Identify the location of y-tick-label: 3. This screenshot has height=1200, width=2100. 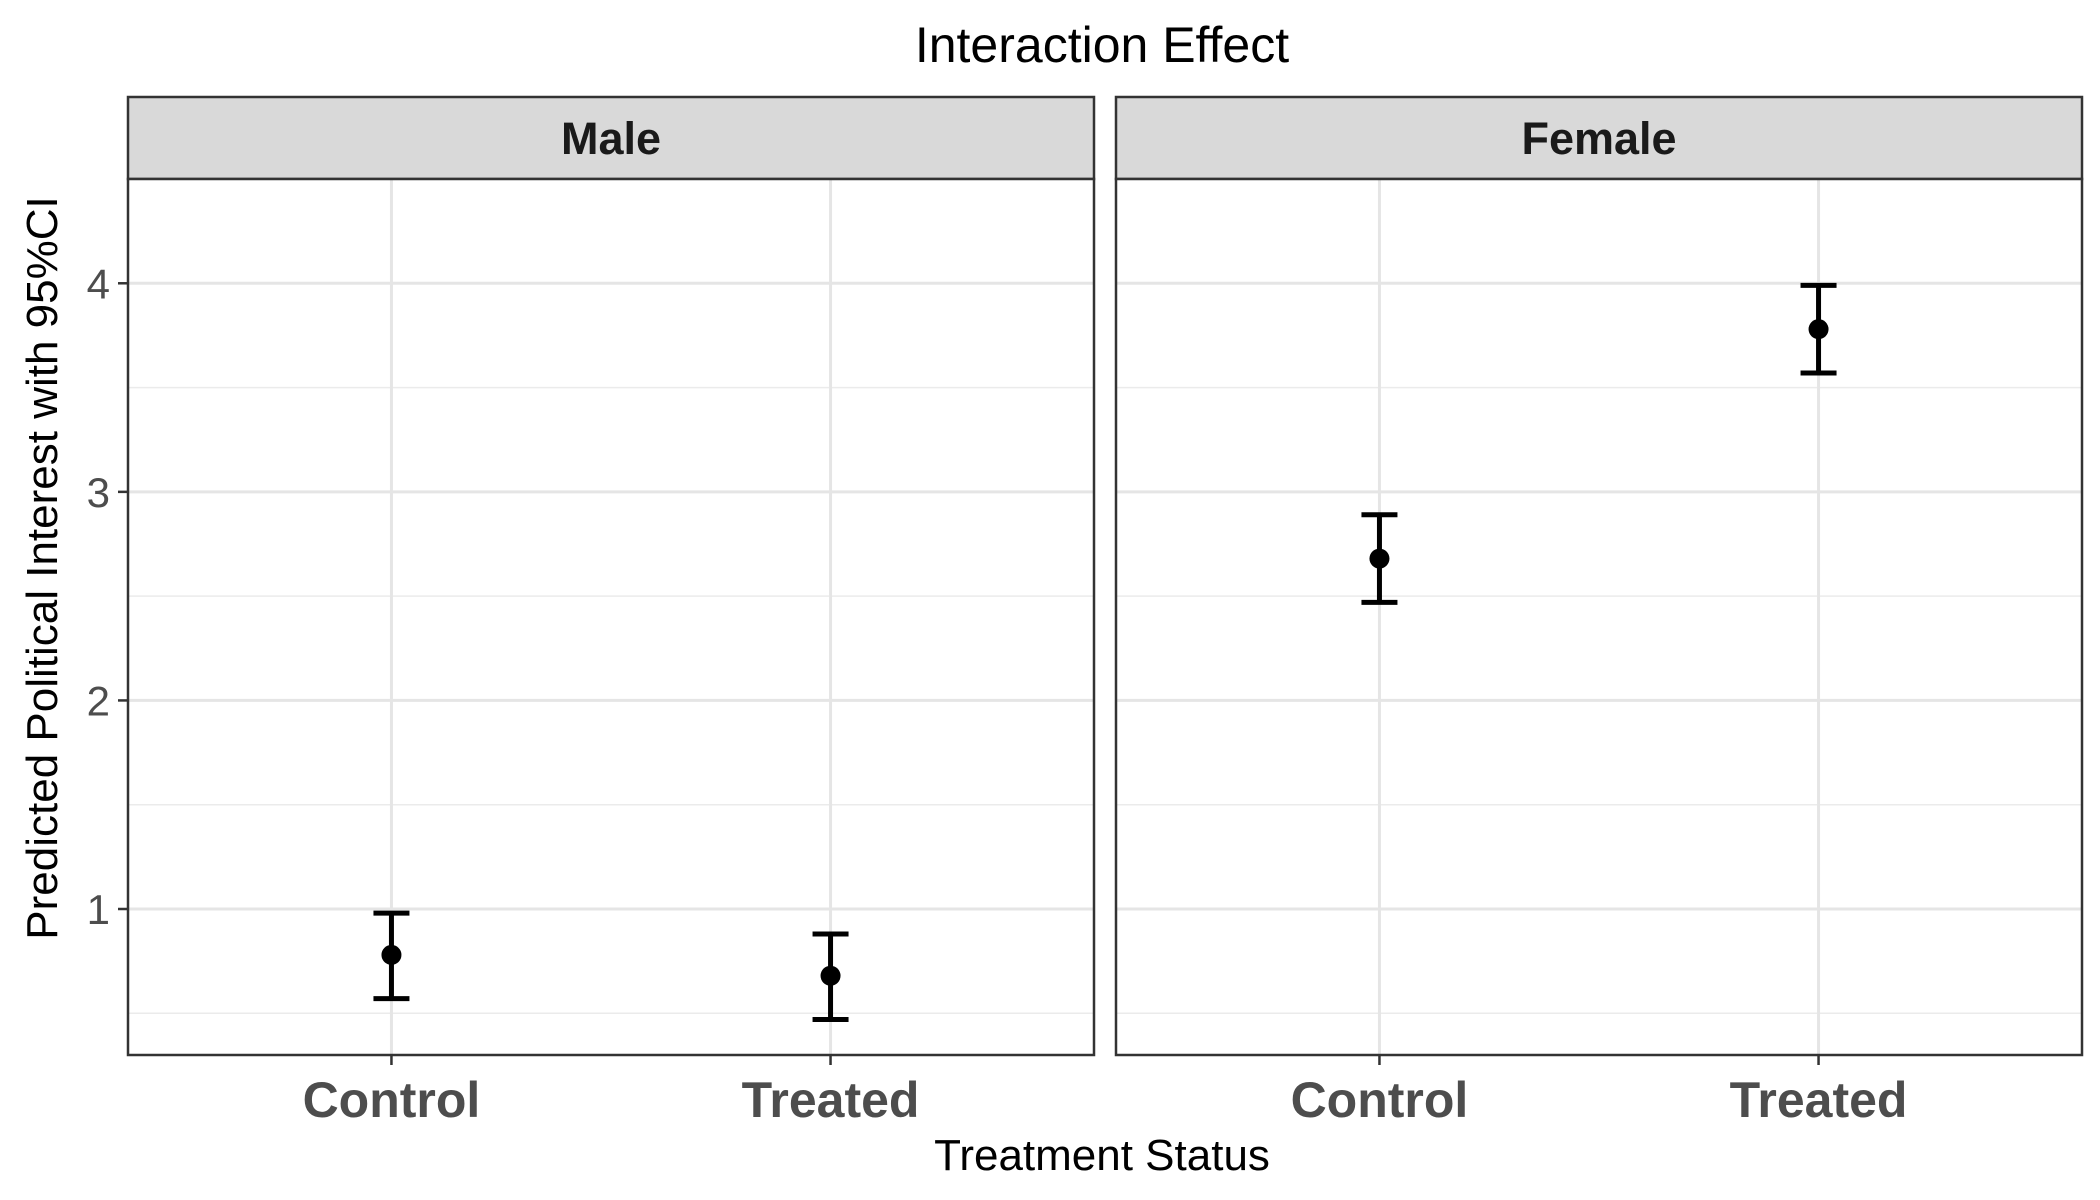
(98, 492).